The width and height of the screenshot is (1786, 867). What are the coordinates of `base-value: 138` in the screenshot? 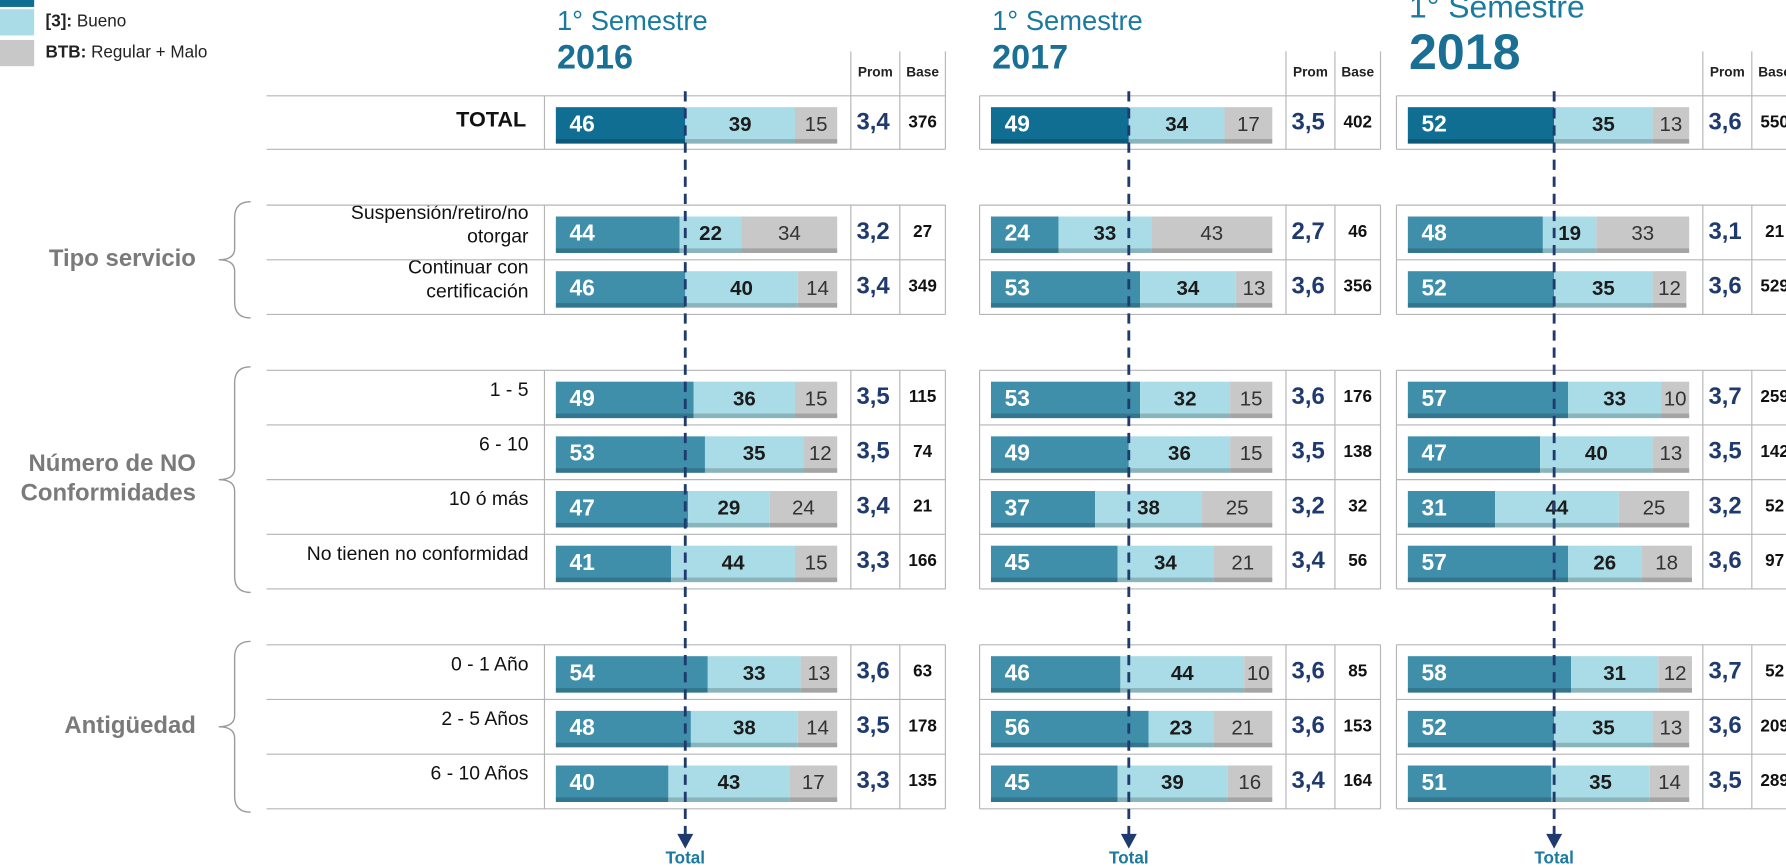 It's located at (1357, 451).